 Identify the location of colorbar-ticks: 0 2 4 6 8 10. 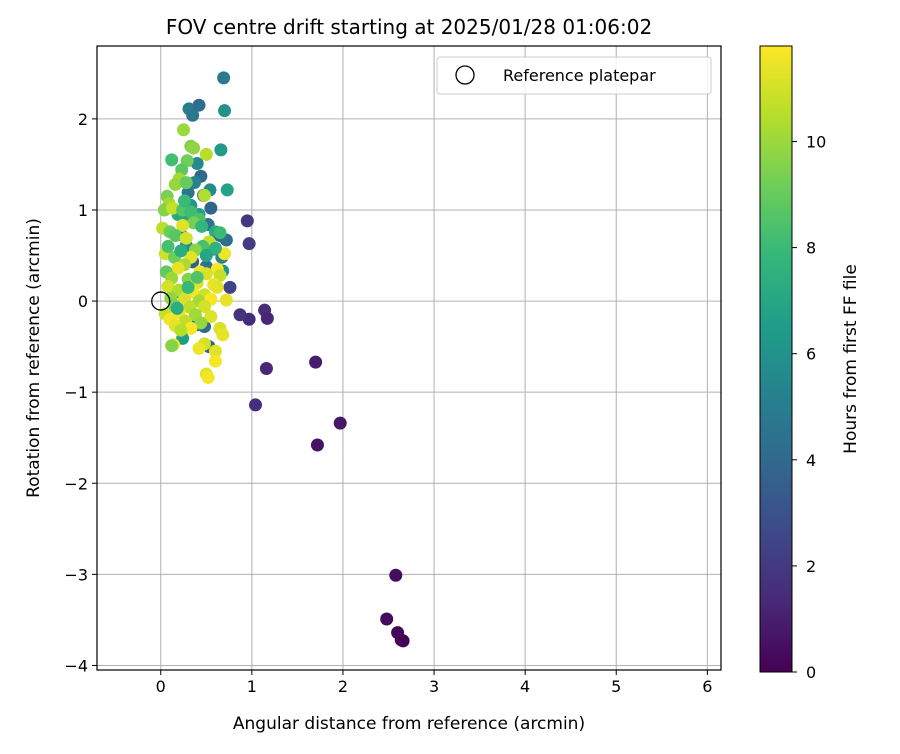
(809, 407).